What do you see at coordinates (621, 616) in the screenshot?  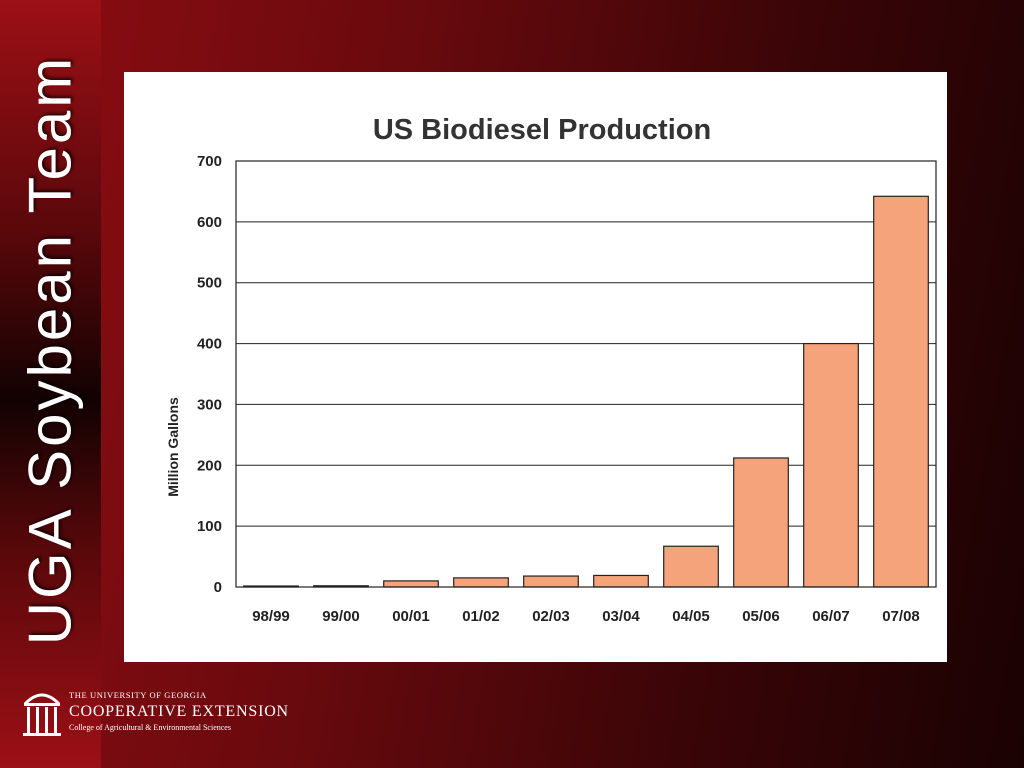 I see `x-tick-label: 03/04` at bounding box center [621, 616].